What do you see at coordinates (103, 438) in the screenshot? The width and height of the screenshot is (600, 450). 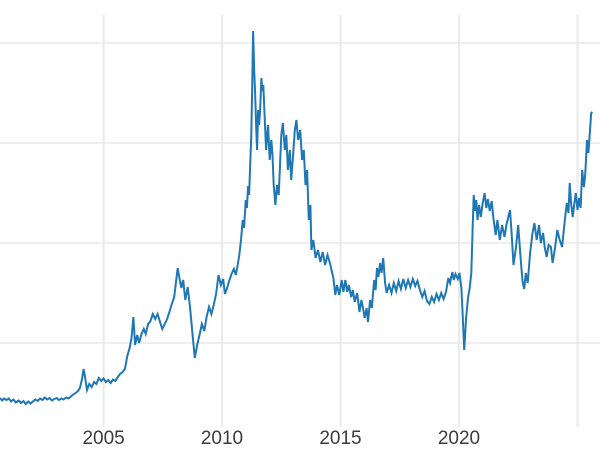 I see `x-tick-label-2005: 2005` at bounding box center [103, 438].